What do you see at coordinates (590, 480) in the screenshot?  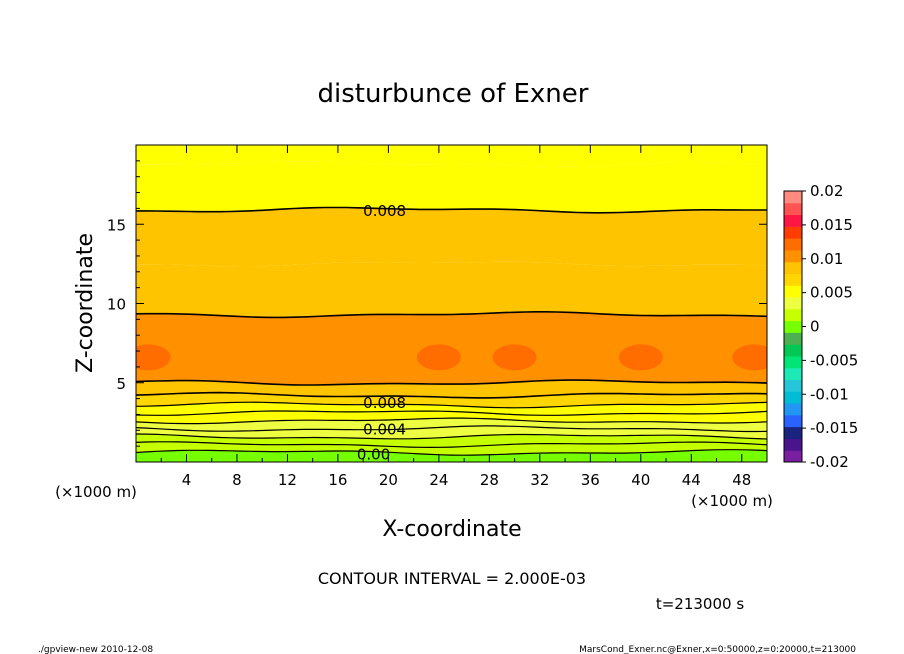 I see `x-tick-label: 36` at bounding box center [590, 480].